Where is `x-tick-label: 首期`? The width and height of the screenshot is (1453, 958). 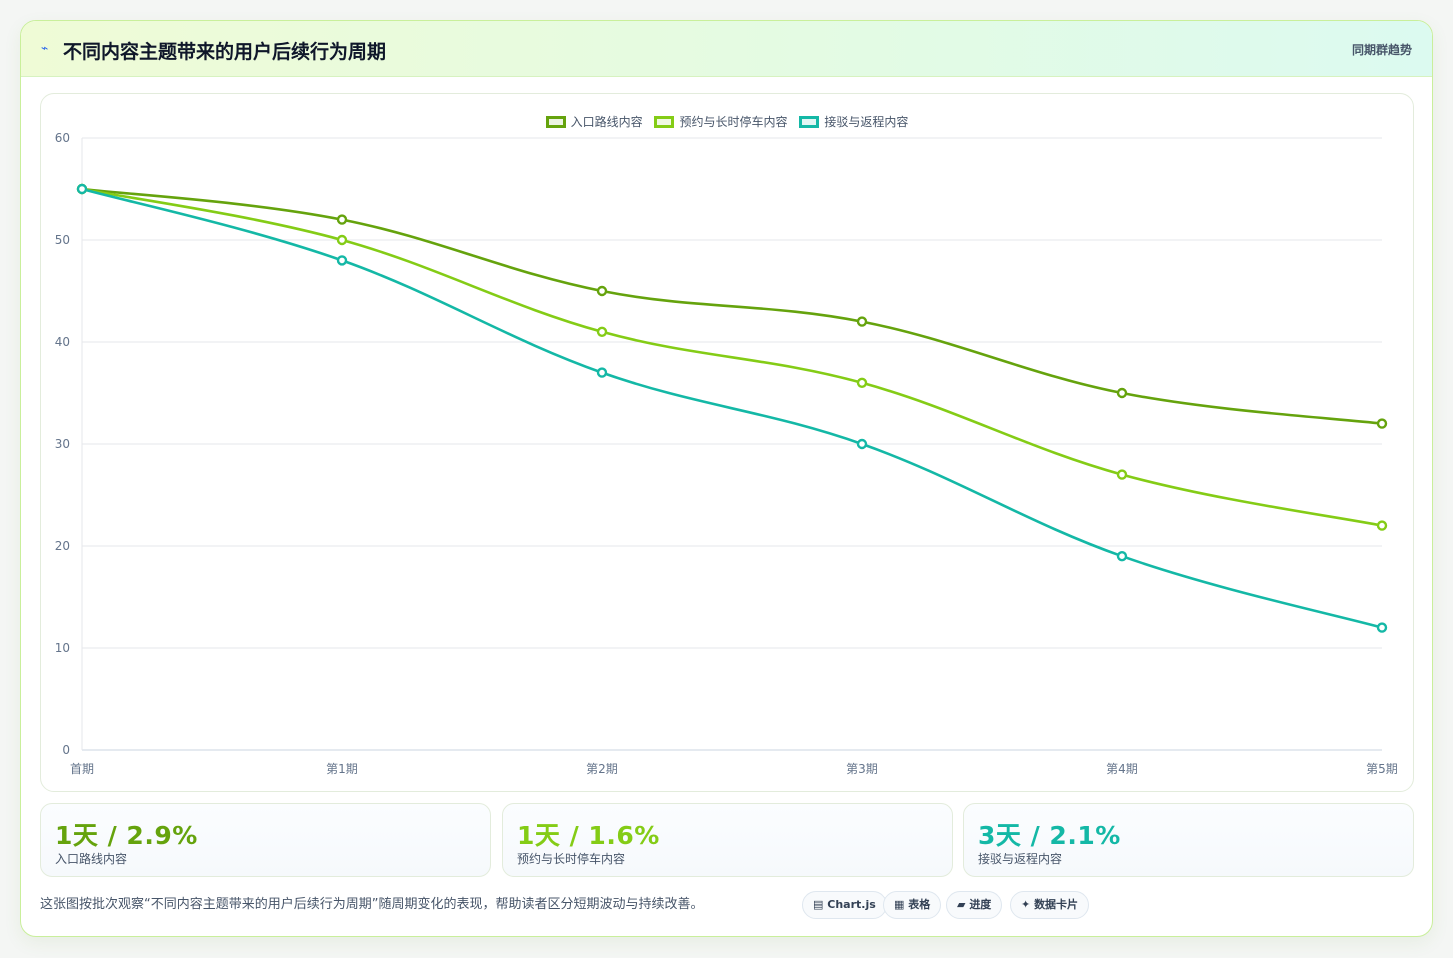 x-tick-label: 首期 is located at coordinates (82, 769).